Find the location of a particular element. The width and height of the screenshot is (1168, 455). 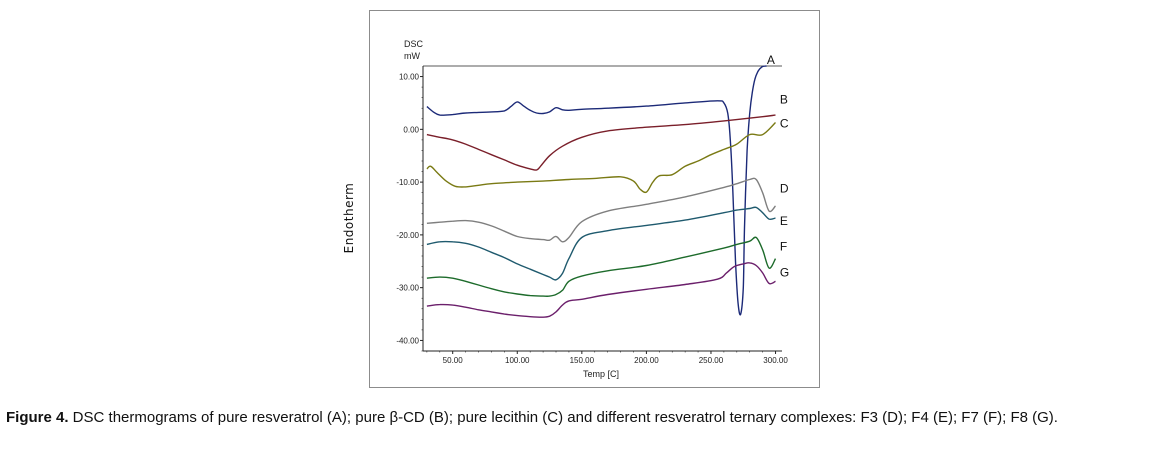

y-tick-label: -40.00 is located at coordinates (407, 340).